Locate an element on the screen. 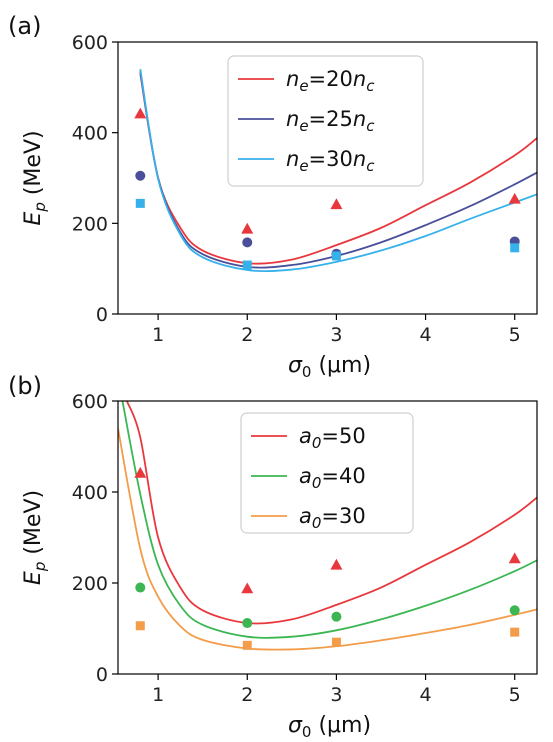 This screenshot has width=553, height=742. panel-label: (a) is located at coordinates (24, 26).